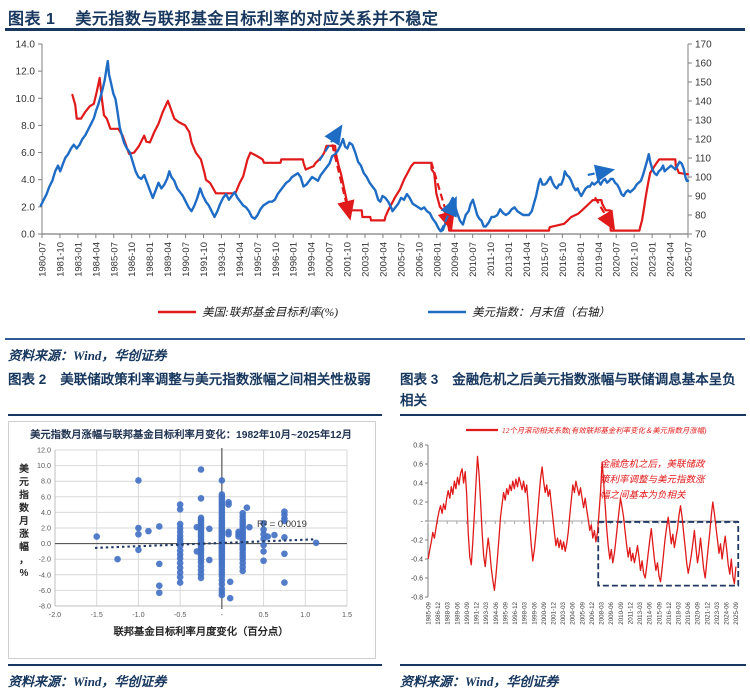 The height and width of the screenshot is (690, 750). Describe the element at coordinates (659, 612) in the screenshot. I see `svg-text: 2015-09` at that location.